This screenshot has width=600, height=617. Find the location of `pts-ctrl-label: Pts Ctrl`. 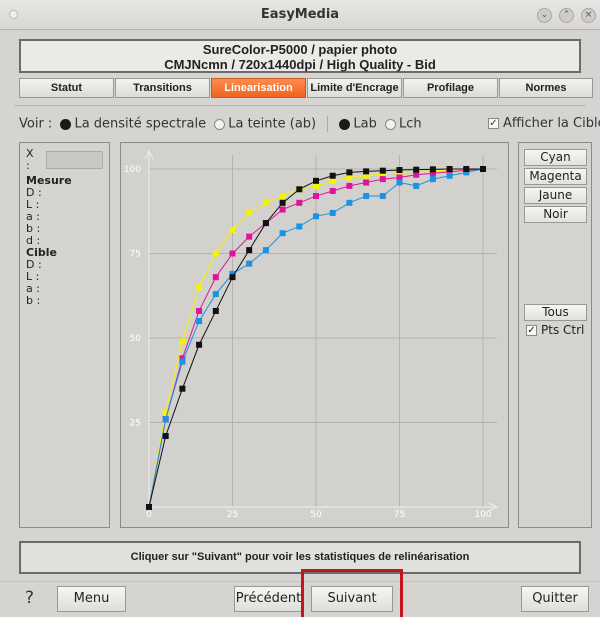

pts-ctrl-label: Pts Ctrl is located at coordinates (563, 330).